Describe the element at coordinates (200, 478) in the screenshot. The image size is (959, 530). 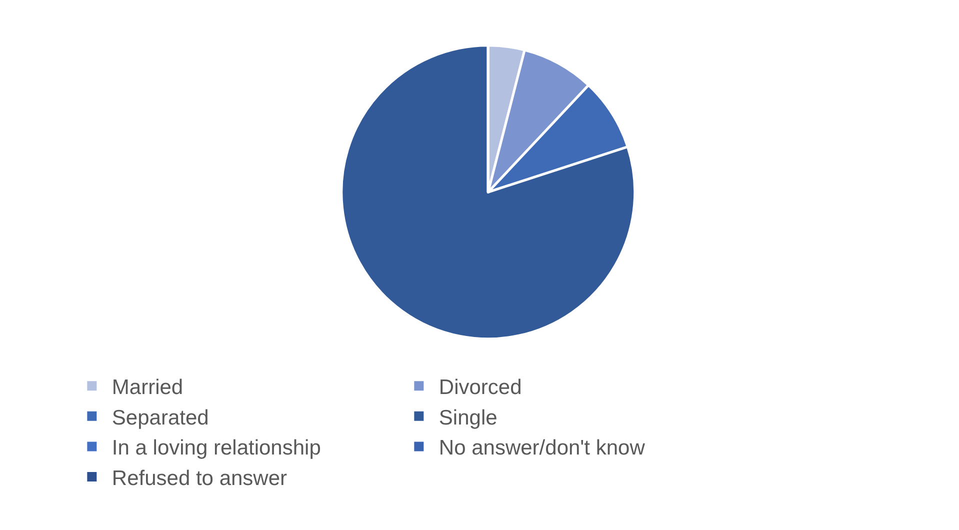
I see `legend-label: Refused to answer` at that location.